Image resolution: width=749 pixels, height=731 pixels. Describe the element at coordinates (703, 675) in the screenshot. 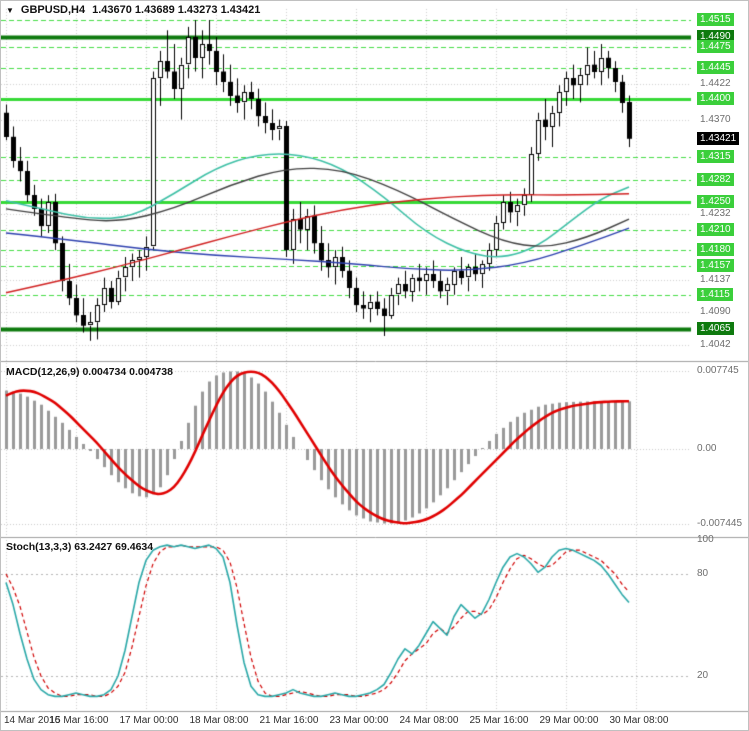

I see `stoch-axis-label: 20` at that location.